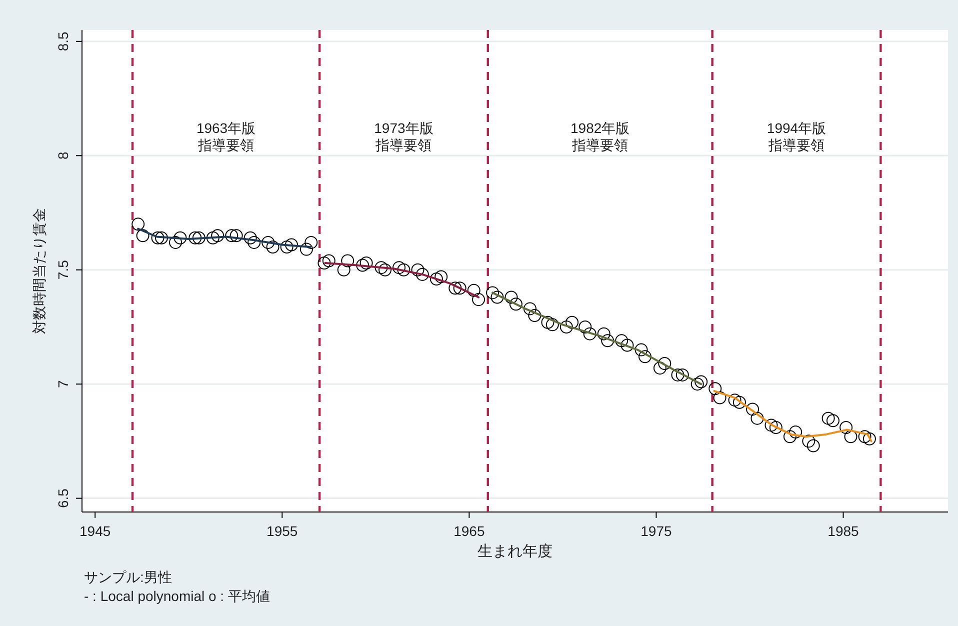  What do you see at coordinates (95, 531) in the screenshot?
I see `x-tick-label: 1945` at bounding box center [95, 531].